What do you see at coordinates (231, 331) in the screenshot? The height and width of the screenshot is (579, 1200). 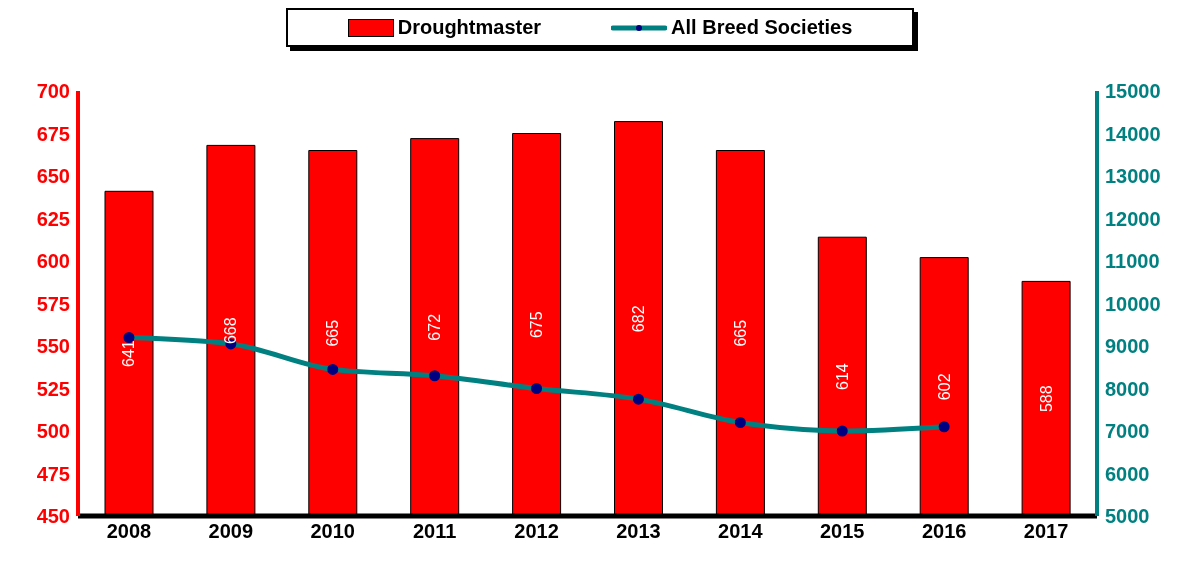 I see `data-label: 668` at bounding box center [231, 331].